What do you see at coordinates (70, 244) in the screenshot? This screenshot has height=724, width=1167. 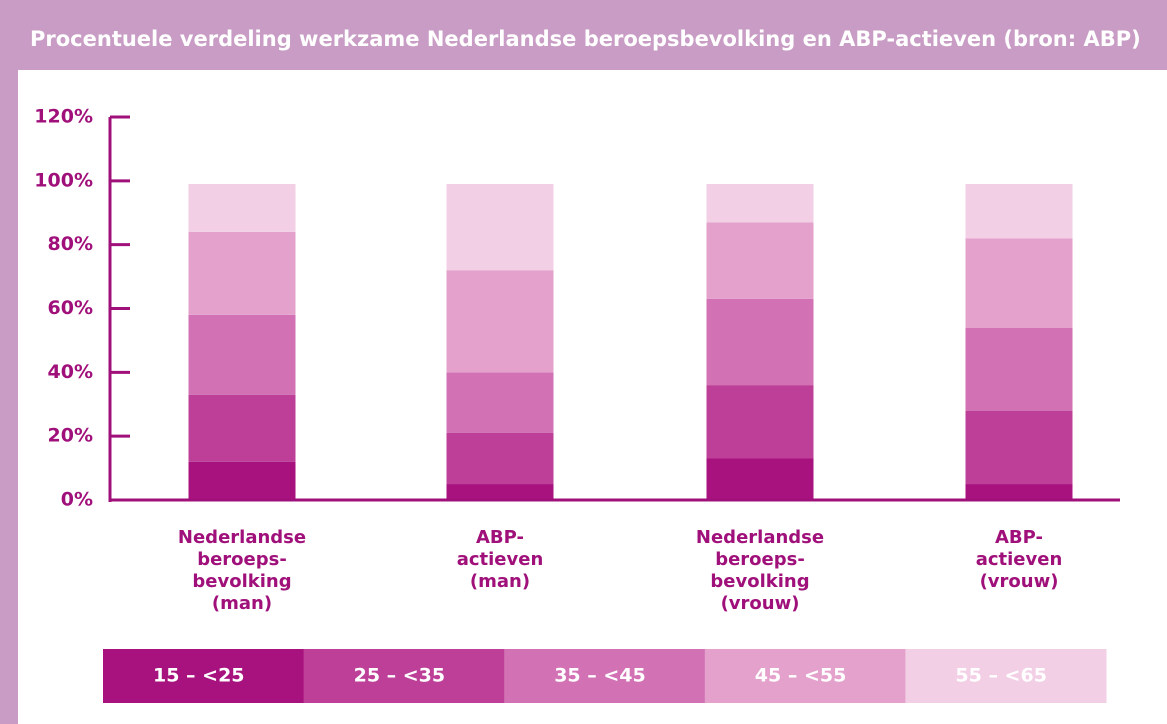 I see `y-tick-label: 80%` at bounding box center [70, 244].